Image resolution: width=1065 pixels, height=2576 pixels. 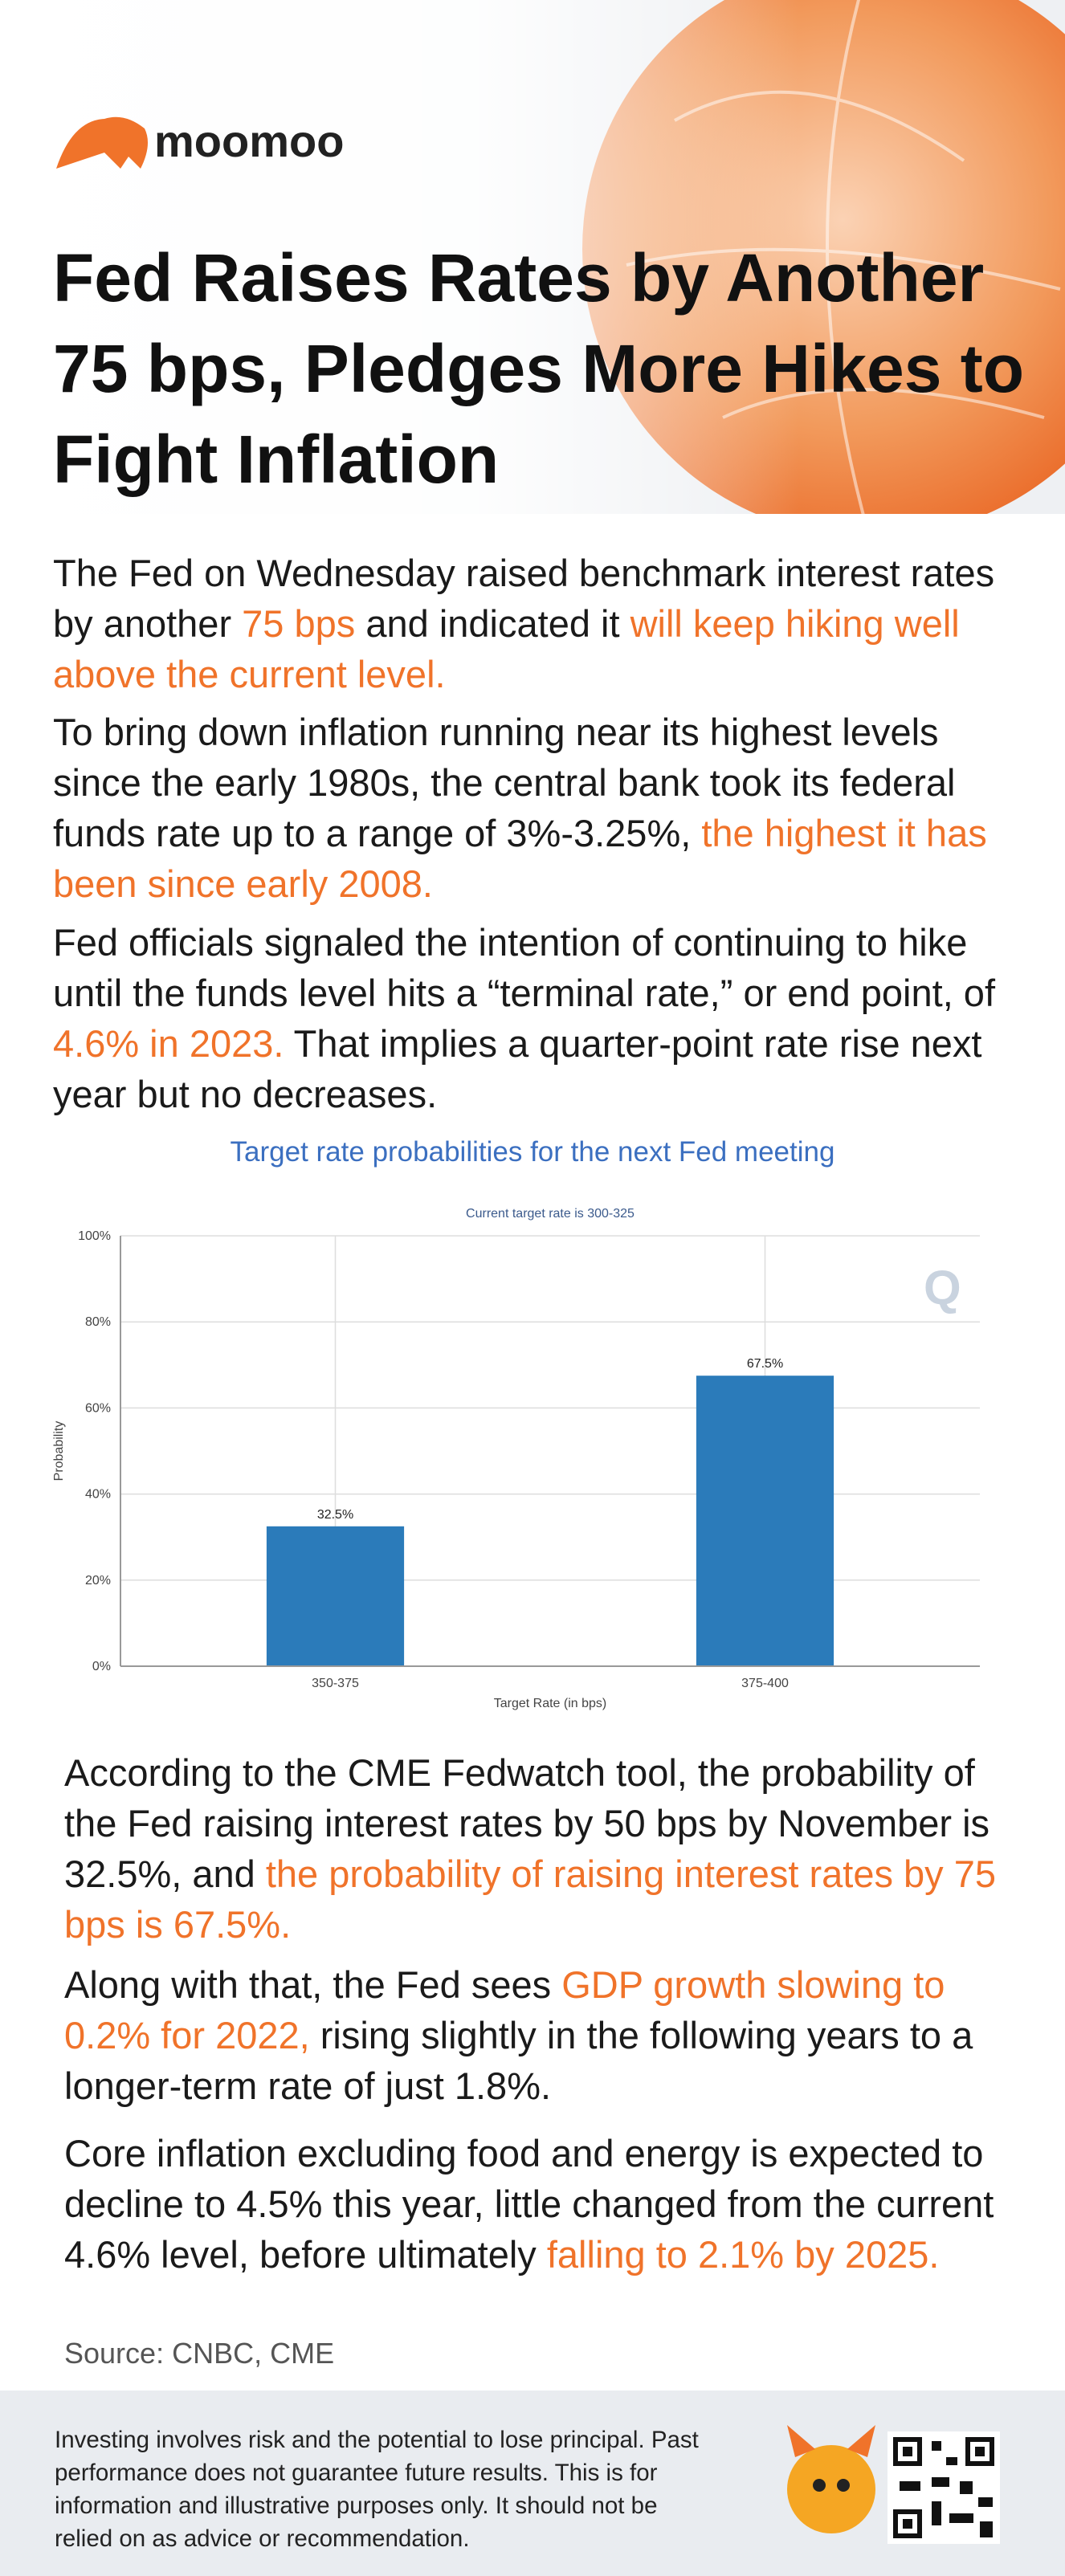 I want to click on source: Source: CNBC, CME, so click(x=199, y=2353).